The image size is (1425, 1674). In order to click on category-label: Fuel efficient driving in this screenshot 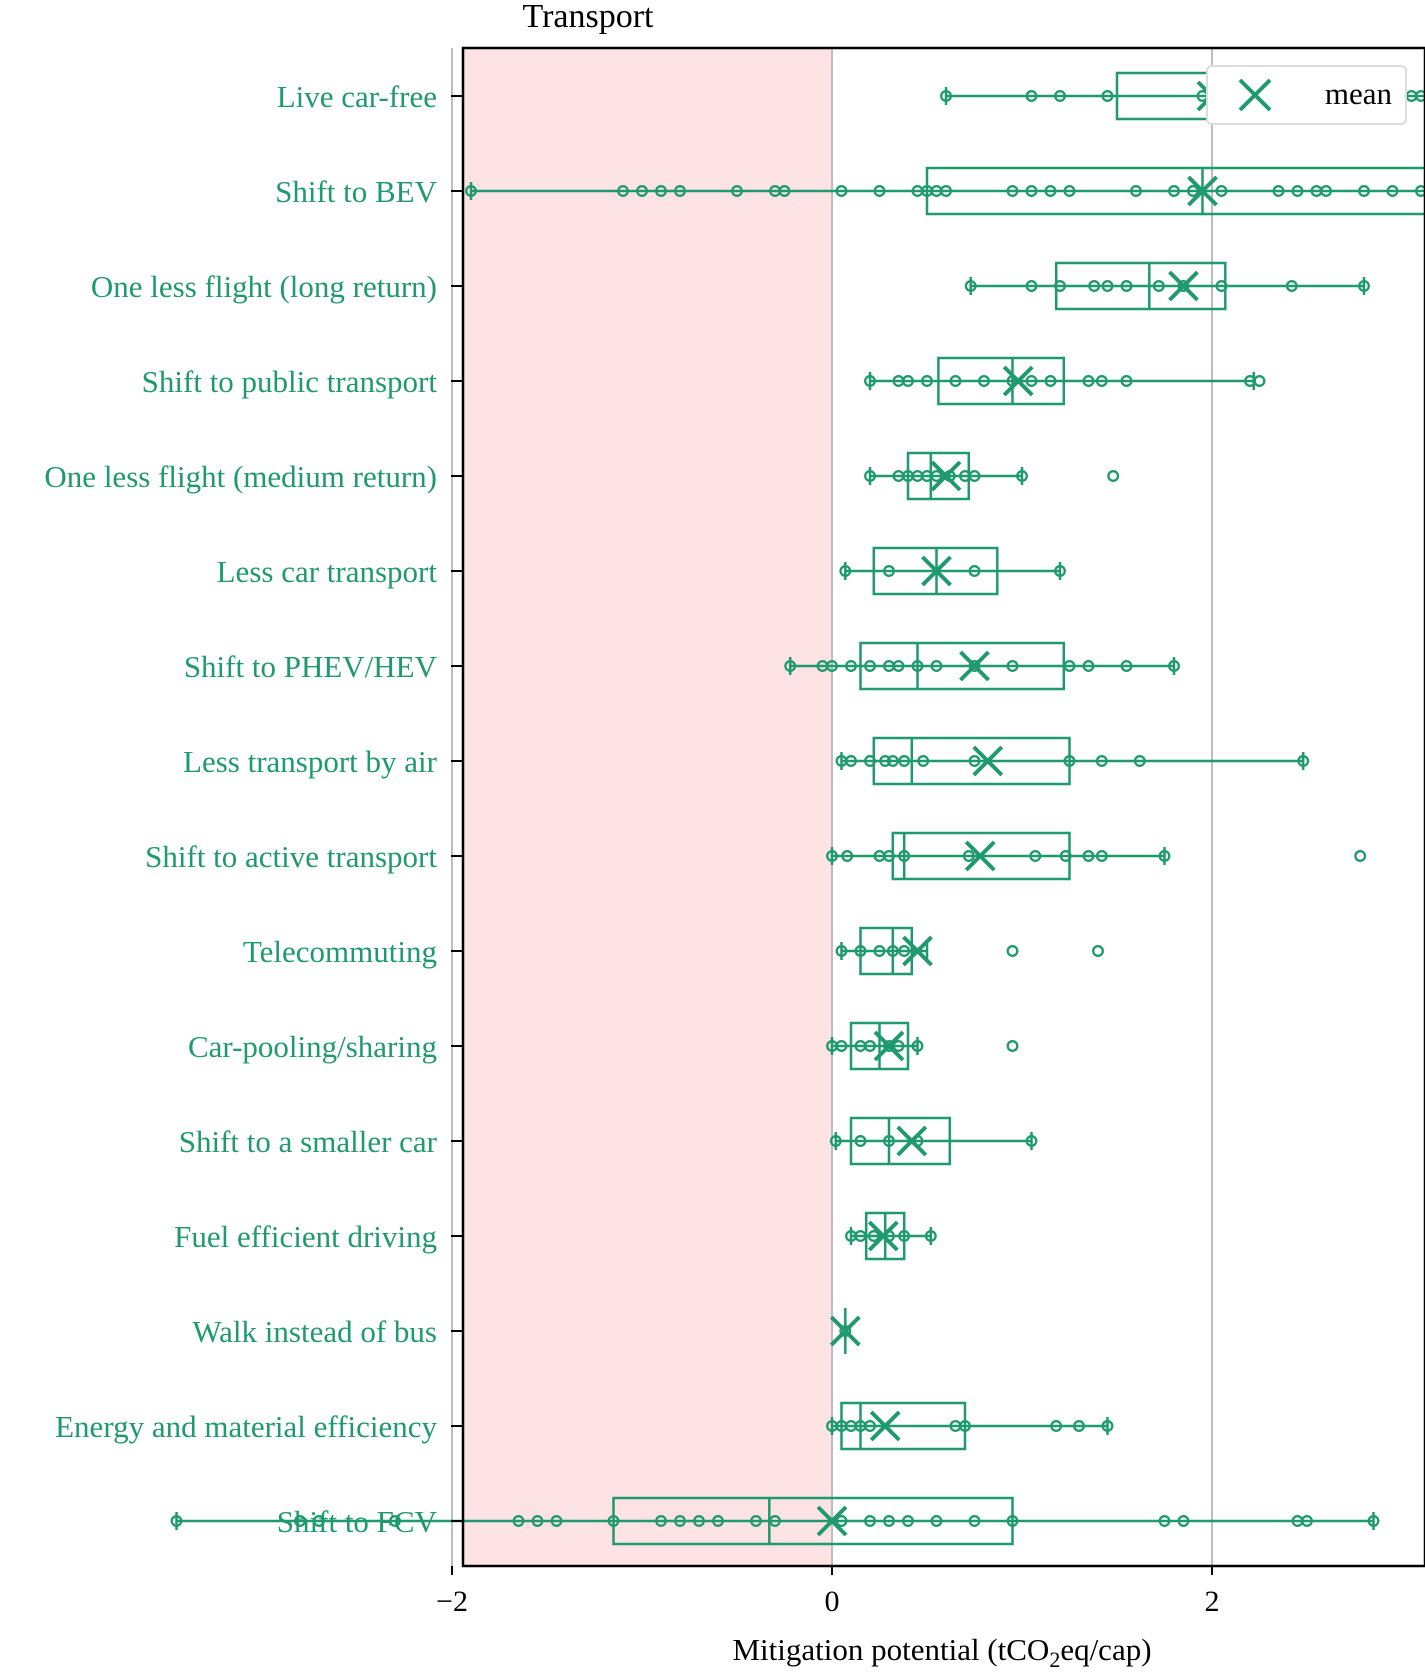, I will do `click(305, 1236)`.